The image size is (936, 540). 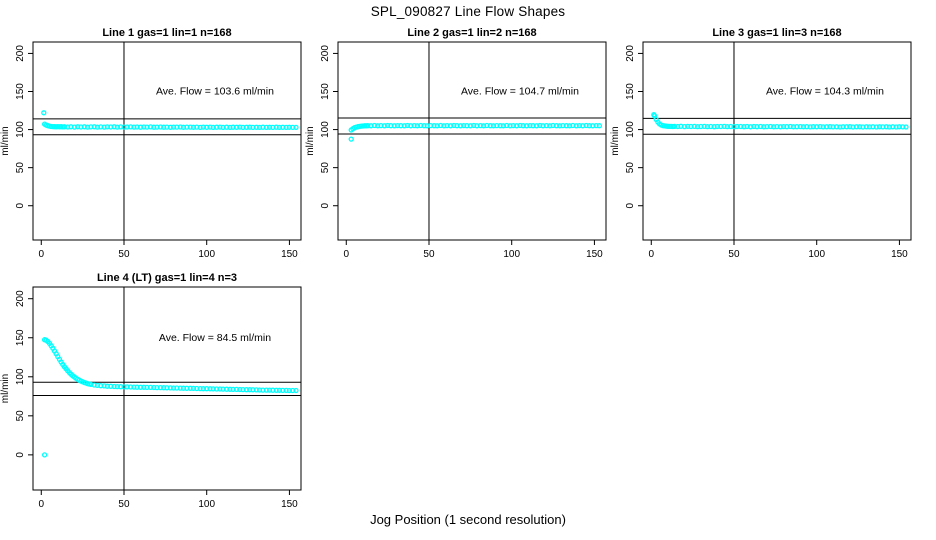 I want to click on x-tick-label: 100, so click(x=816, y=254).